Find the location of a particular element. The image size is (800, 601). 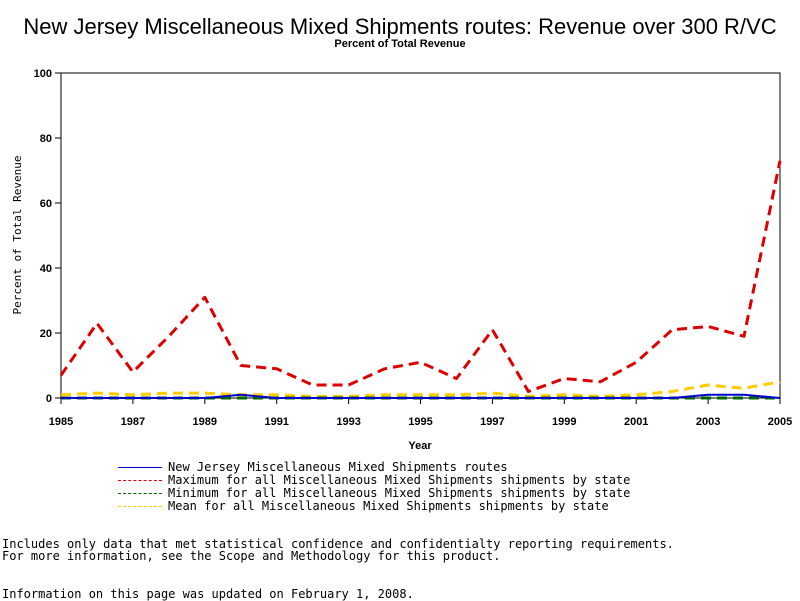

x-tick-label: 2003 is located at coordinates (708, 422).